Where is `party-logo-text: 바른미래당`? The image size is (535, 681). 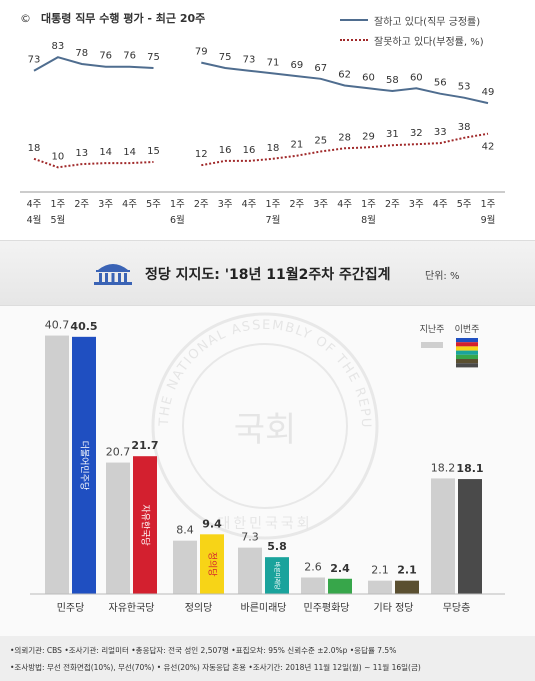 party-logo-text: 바른미래당 is located at coordinates (277, 575).